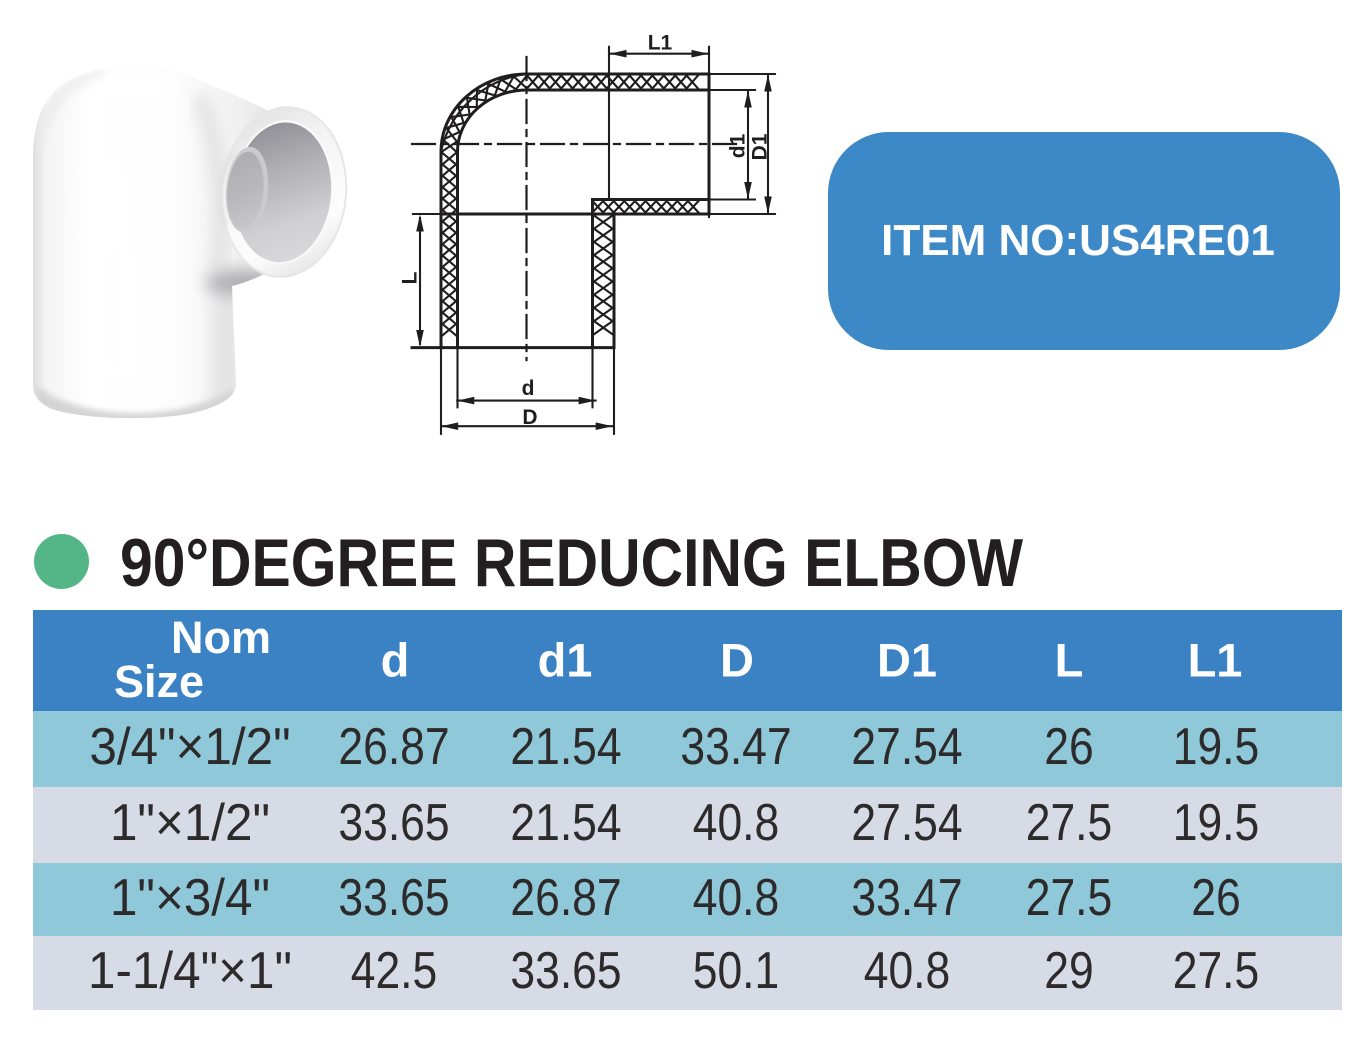  Describe the element at coordinates (528, 388) in the screenshot. I see `svg-text: d` at that location.